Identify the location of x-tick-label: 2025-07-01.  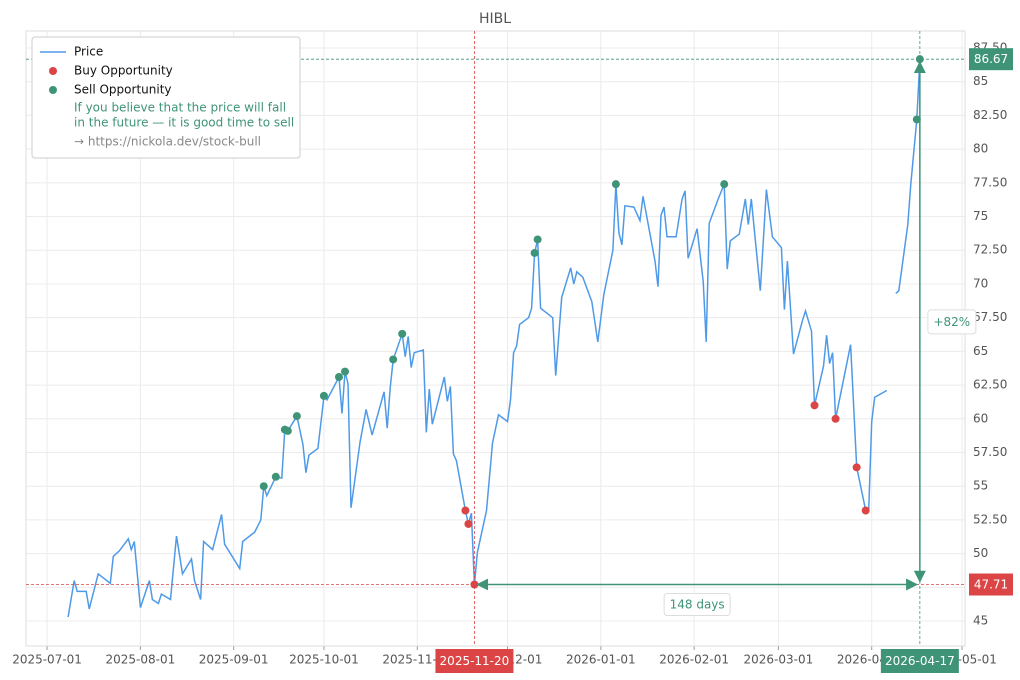
(47, 660).